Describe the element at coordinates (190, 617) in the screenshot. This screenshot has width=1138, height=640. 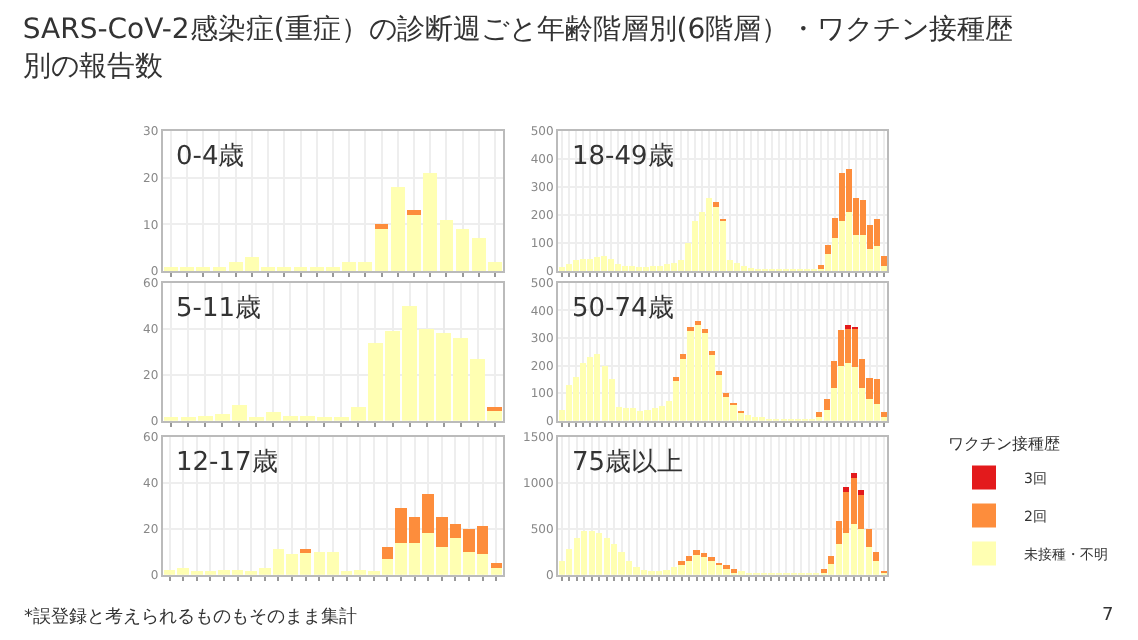
I see `text: *誤登録と考えられるものもそのまま集計` at that location.